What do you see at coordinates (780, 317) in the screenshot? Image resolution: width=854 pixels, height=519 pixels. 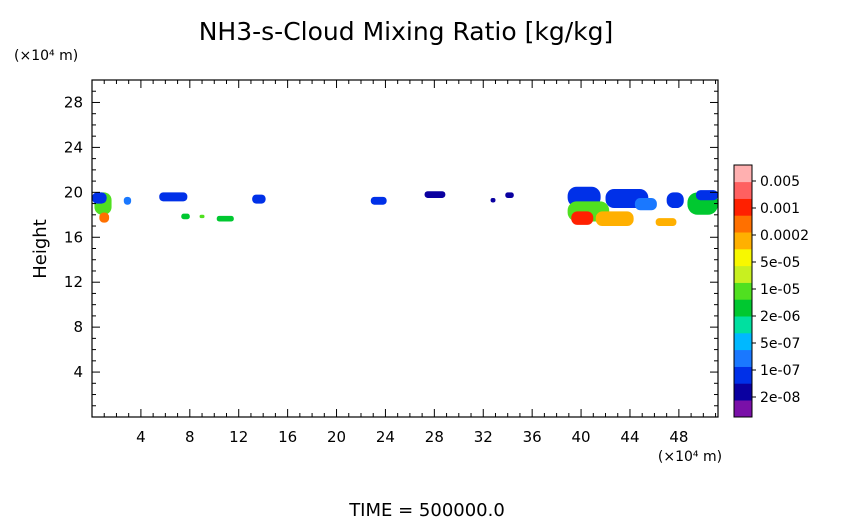 I see `colorbar-label: 2e-06` at bounding box center [780, 317].